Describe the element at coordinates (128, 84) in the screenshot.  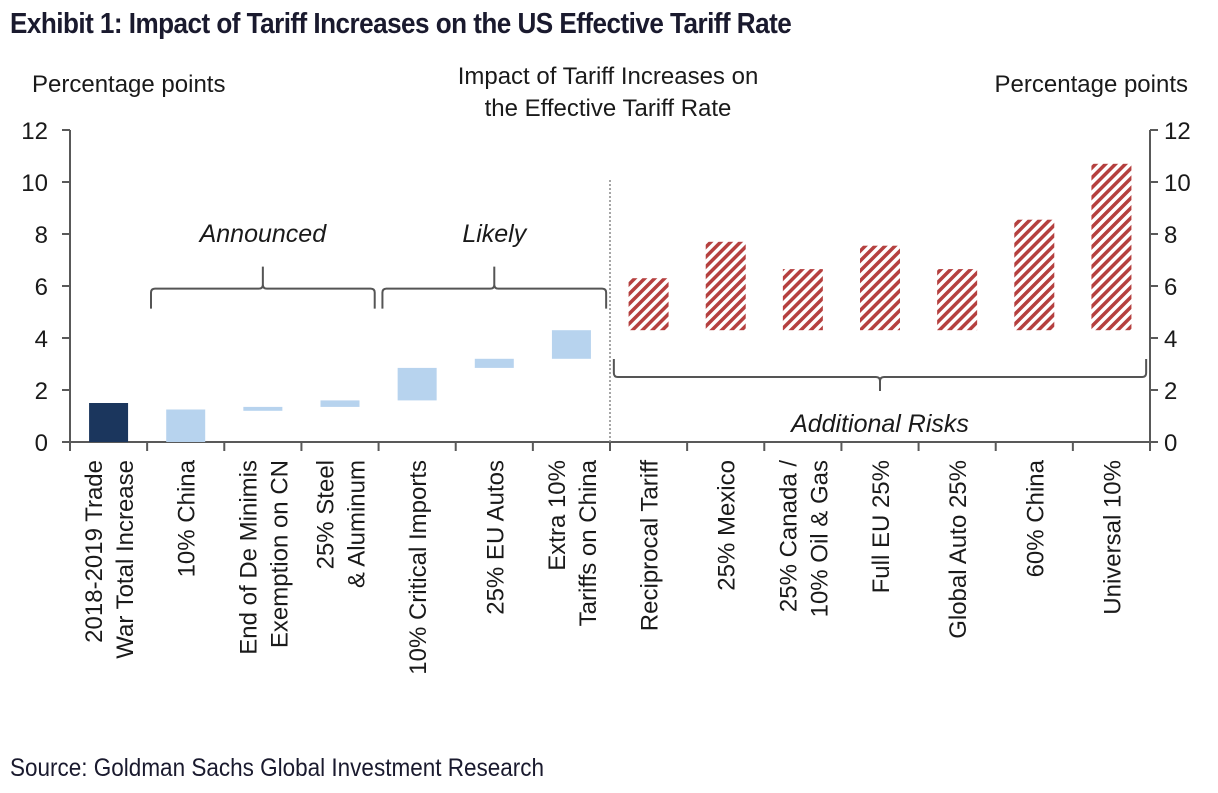
I see `left-axis-label: Percentage points` at that location.